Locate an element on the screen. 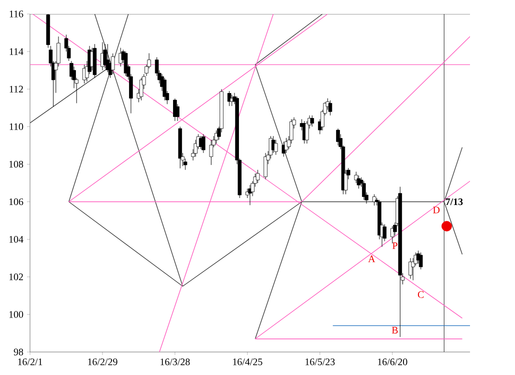 The image size is (515, 375). annotation: C is located at coordinates (421, 294).